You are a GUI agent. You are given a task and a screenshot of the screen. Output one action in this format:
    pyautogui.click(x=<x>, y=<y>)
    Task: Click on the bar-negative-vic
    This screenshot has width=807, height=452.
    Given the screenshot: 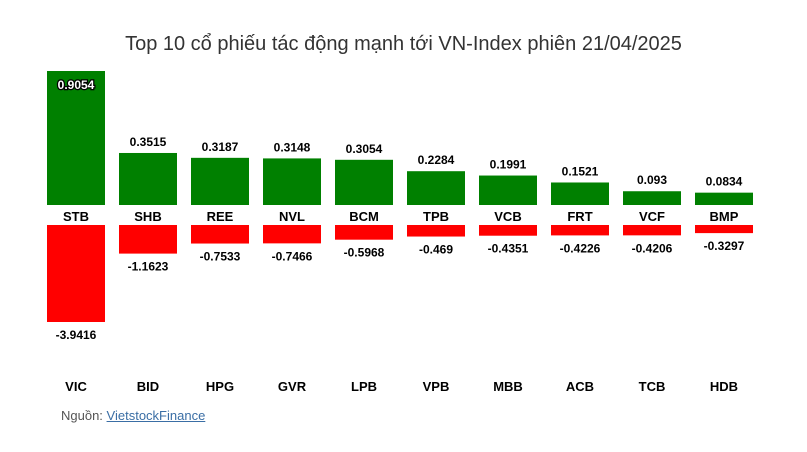 What is the action you would take?
    pyautogui.click(x=76, y=273)
    